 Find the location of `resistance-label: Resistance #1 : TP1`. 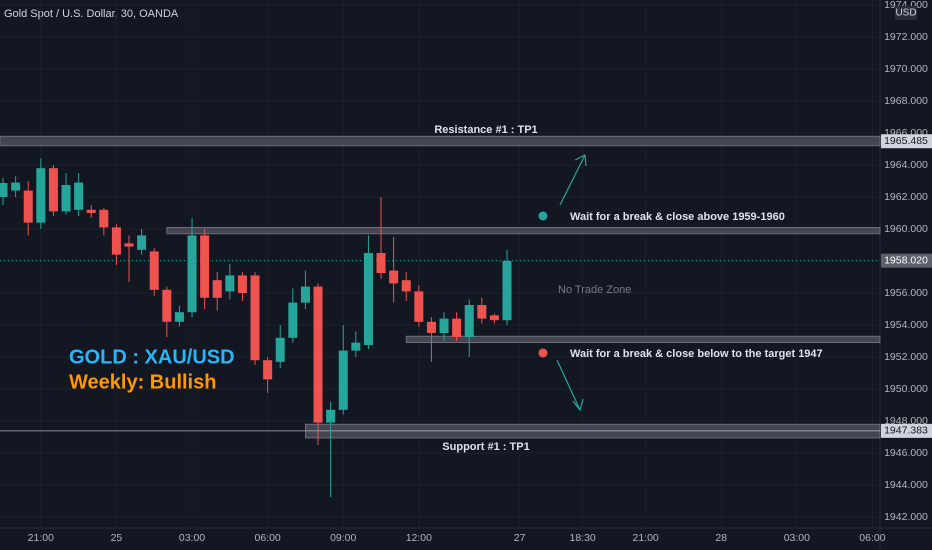

resistance-label: Resistance #1 : TP1 is located at coordinates (485, 130).